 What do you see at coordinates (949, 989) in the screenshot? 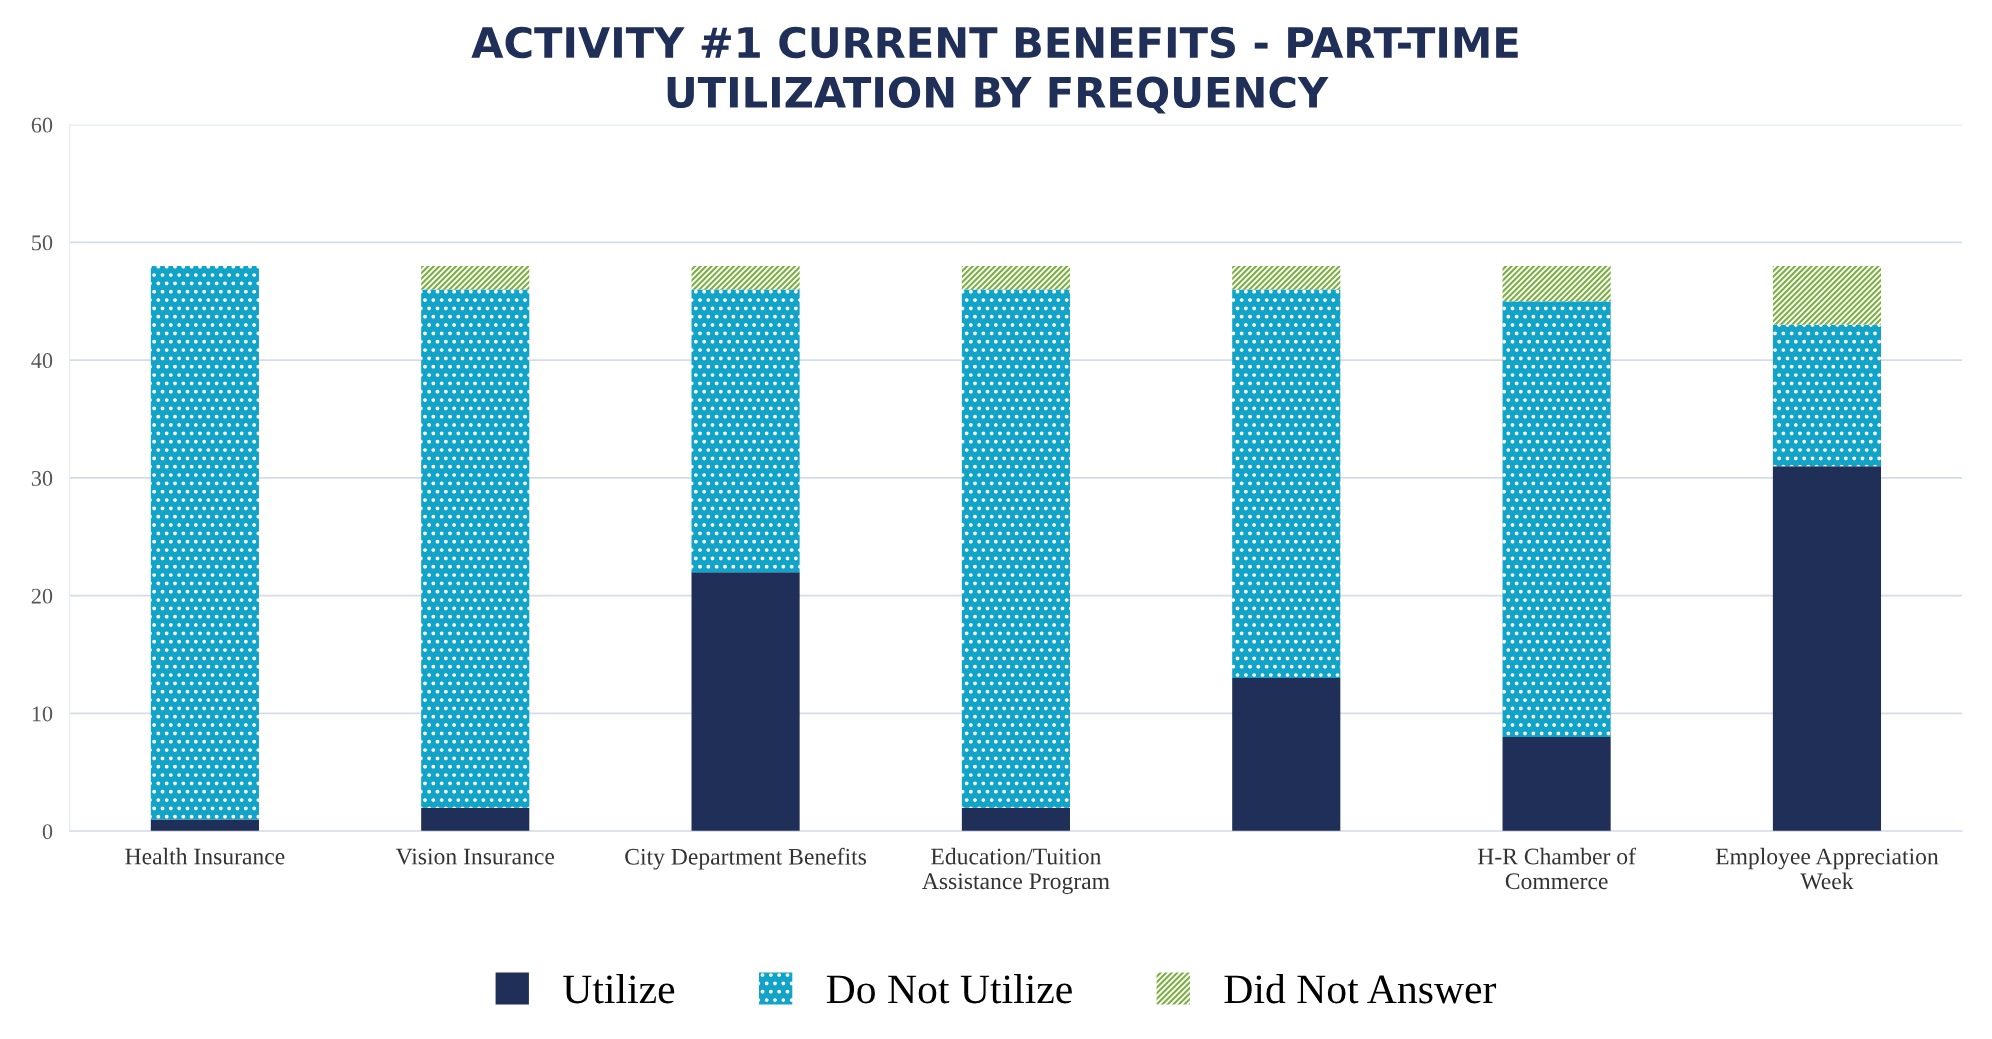
I see `legend-label: Do Not Utilize` at bounding box center [949, 989].